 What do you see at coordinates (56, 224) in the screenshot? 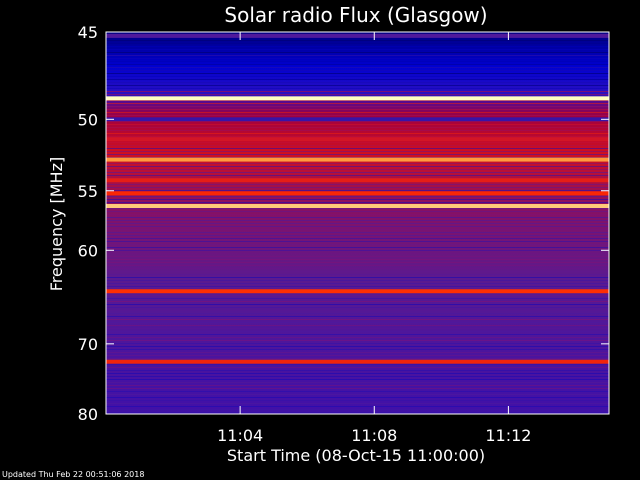
I see `y-axis-label: Frequency [MHz]` at bounding box center [56, 224].